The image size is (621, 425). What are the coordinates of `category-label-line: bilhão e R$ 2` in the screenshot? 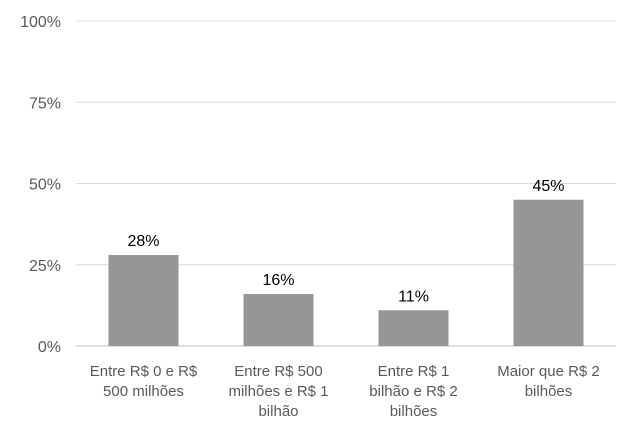 It's located at (413, 391).